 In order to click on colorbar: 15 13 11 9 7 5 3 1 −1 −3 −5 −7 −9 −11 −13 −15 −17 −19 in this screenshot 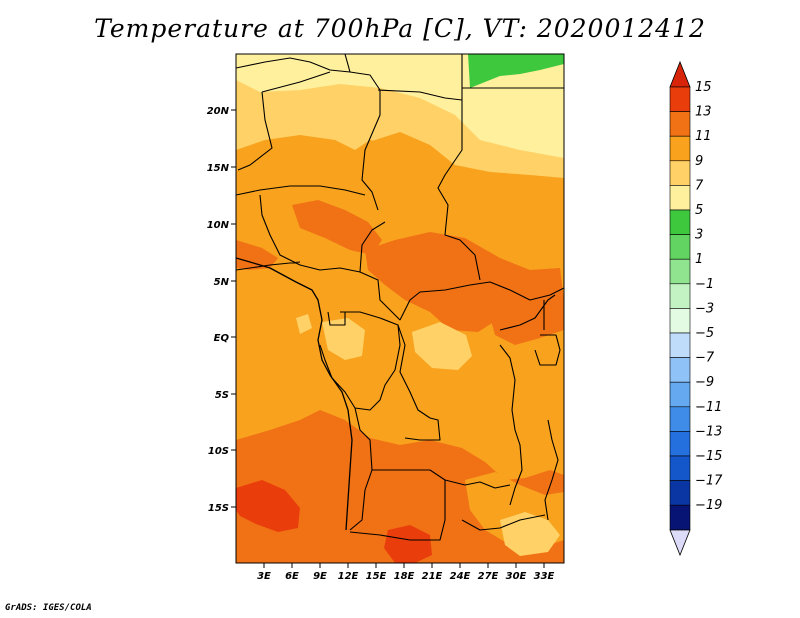, I will do `click(696, 308)`.